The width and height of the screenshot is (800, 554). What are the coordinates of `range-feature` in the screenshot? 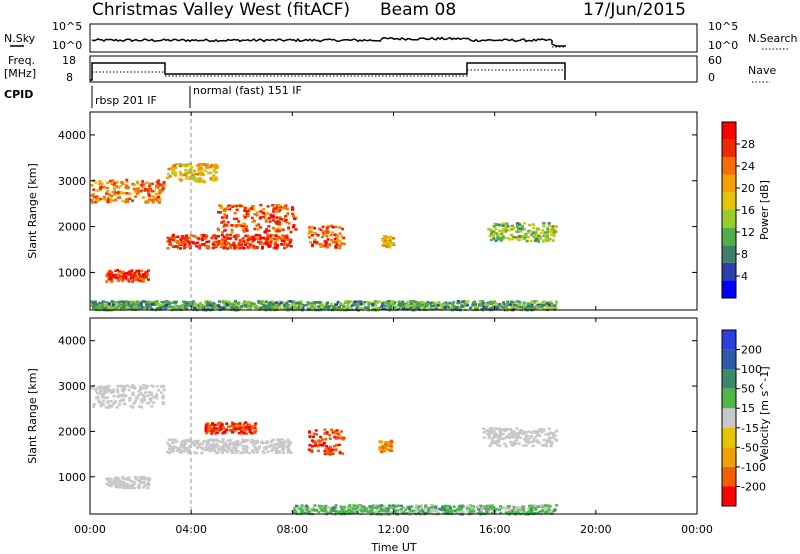 It's located at (128, 482).